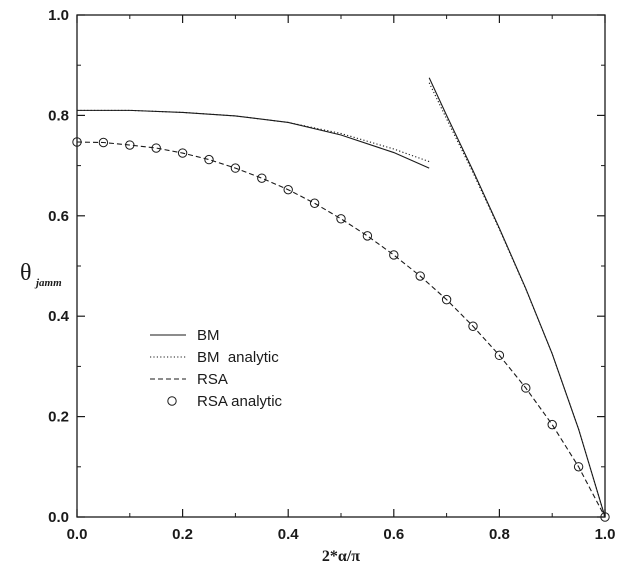 The image size is (621, 567). I want to click on x-tick-label: 0.6, so click(393, 534).